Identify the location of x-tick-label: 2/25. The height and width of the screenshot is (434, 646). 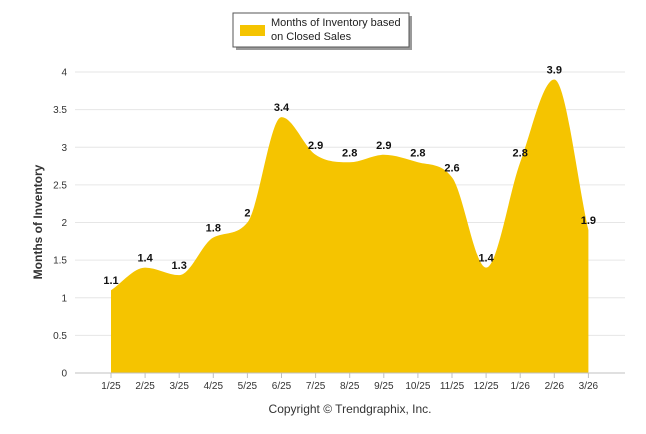
(145, 386).